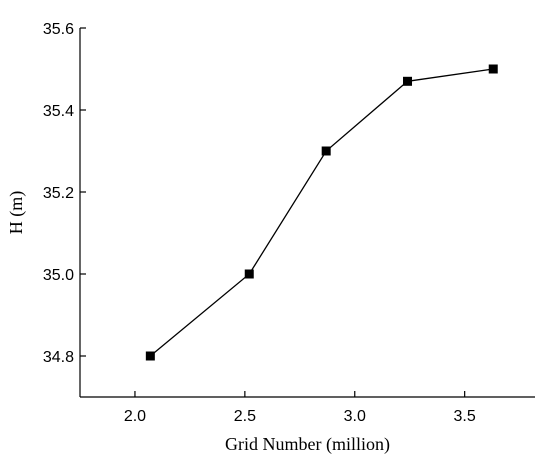 Image resolution: width=550 pixels, height=465 pixels. I want to click on x-tick-label: 3.5, so click(465, 416).